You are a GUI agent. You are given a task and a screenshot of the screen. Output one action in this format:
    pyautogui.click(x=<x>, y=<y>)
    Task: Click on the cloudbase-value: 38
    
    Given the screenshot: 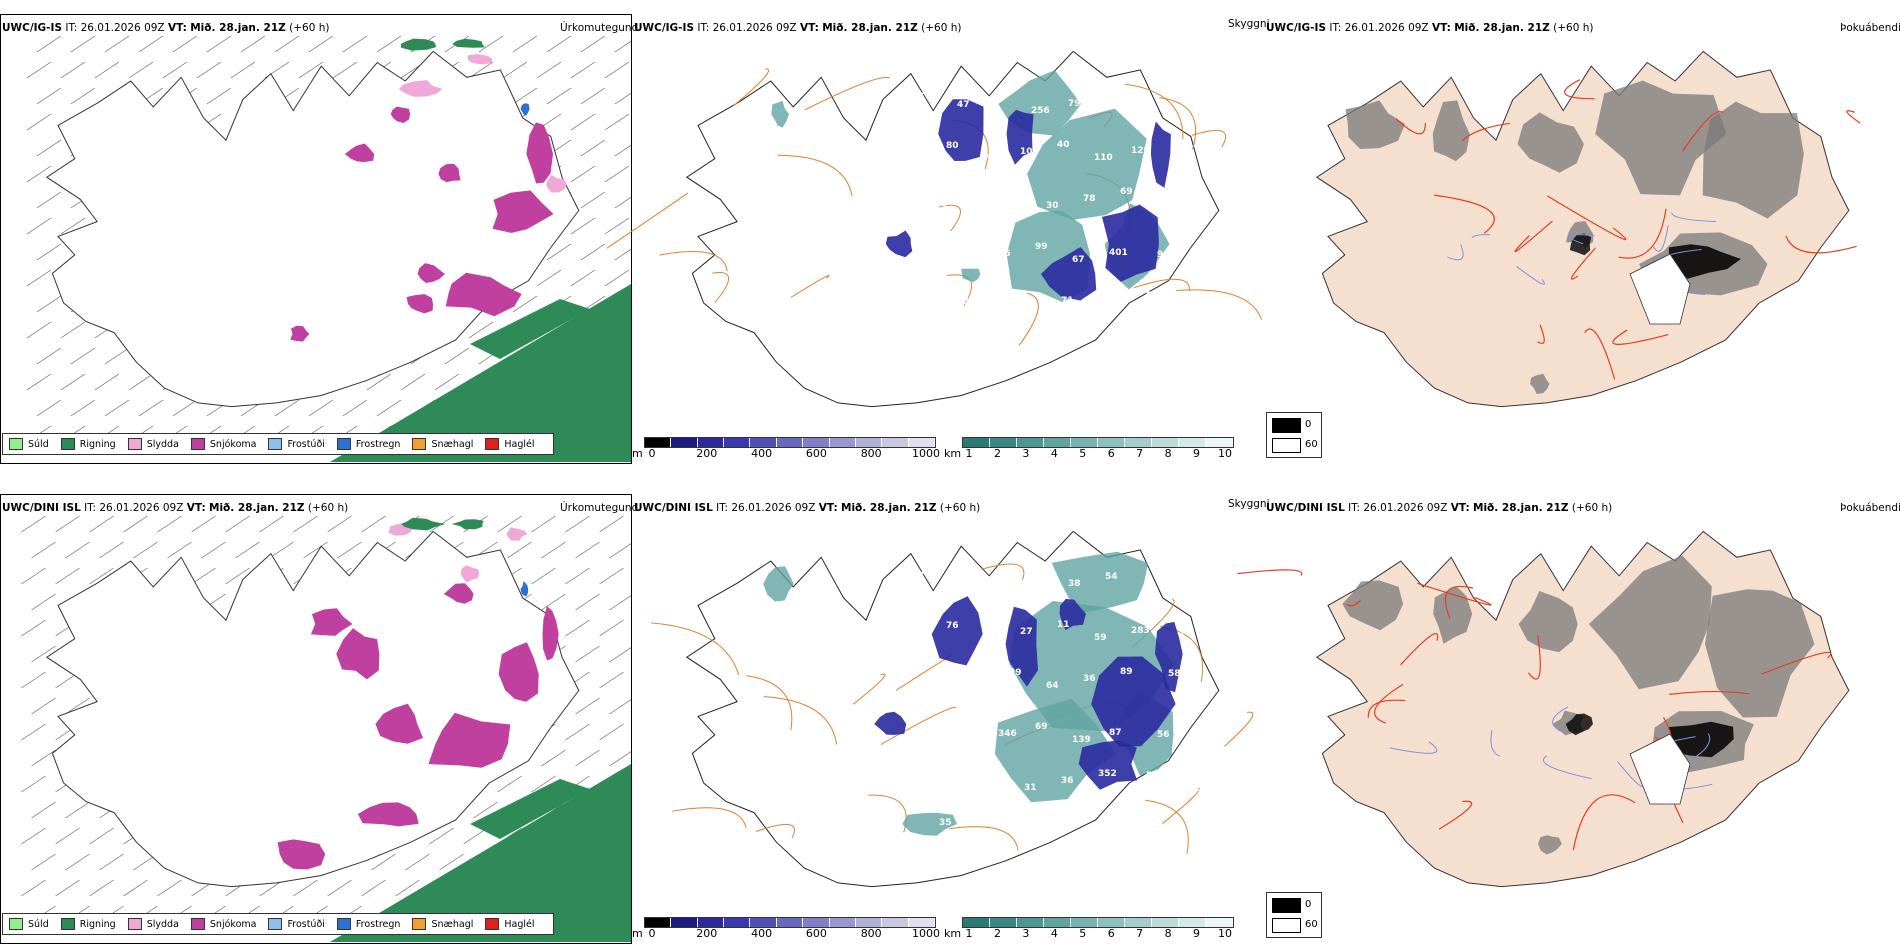 What is the action you would take?
    pyautogui.click(x=1074, y=584)
    